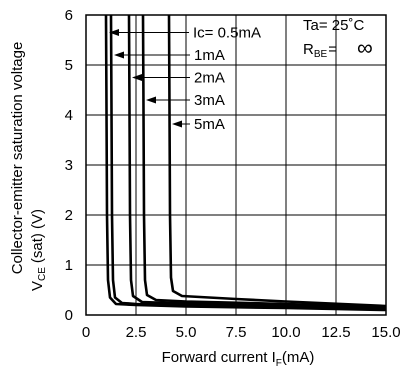 This screenshot has width=404, height=376. Describe the element at coordinates (69, 115) in the screenshot. I see `y-tick-label: 4` at that location.